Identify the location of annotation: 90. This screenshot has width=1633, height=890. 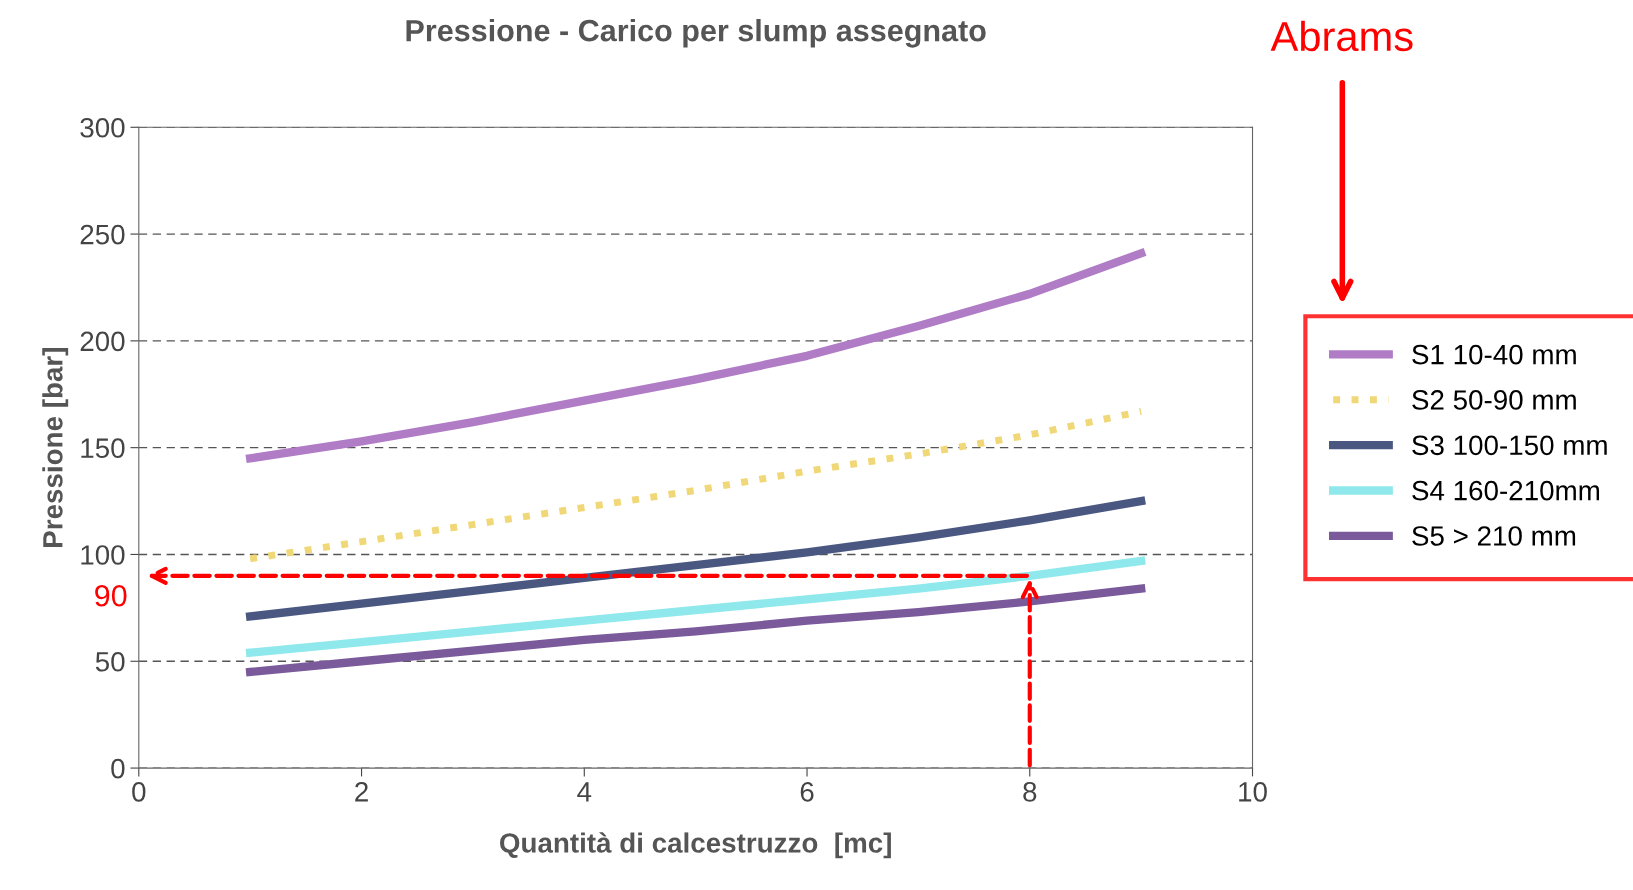
(111, 595).